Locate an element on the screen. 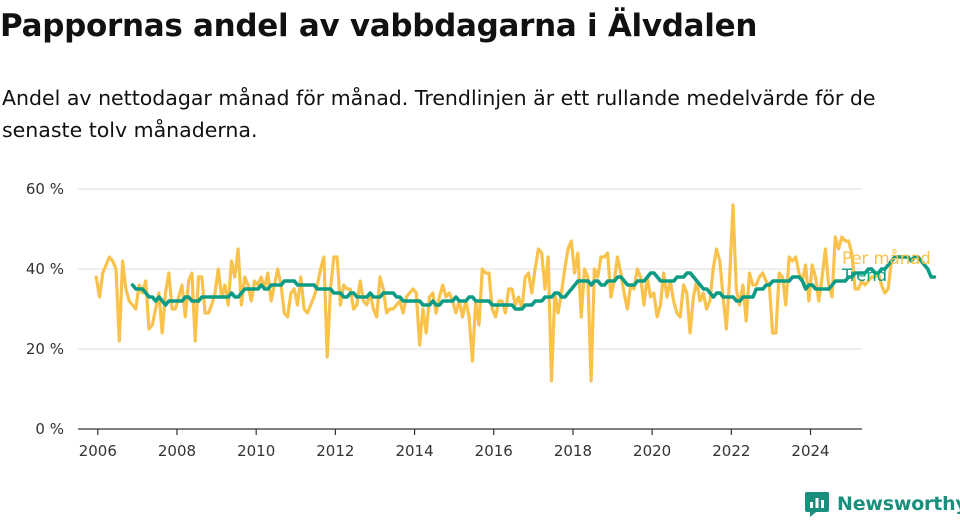 This screenshot has height=520, width=960. x-tick-label: 2024 is located at coordinates (810, 451).